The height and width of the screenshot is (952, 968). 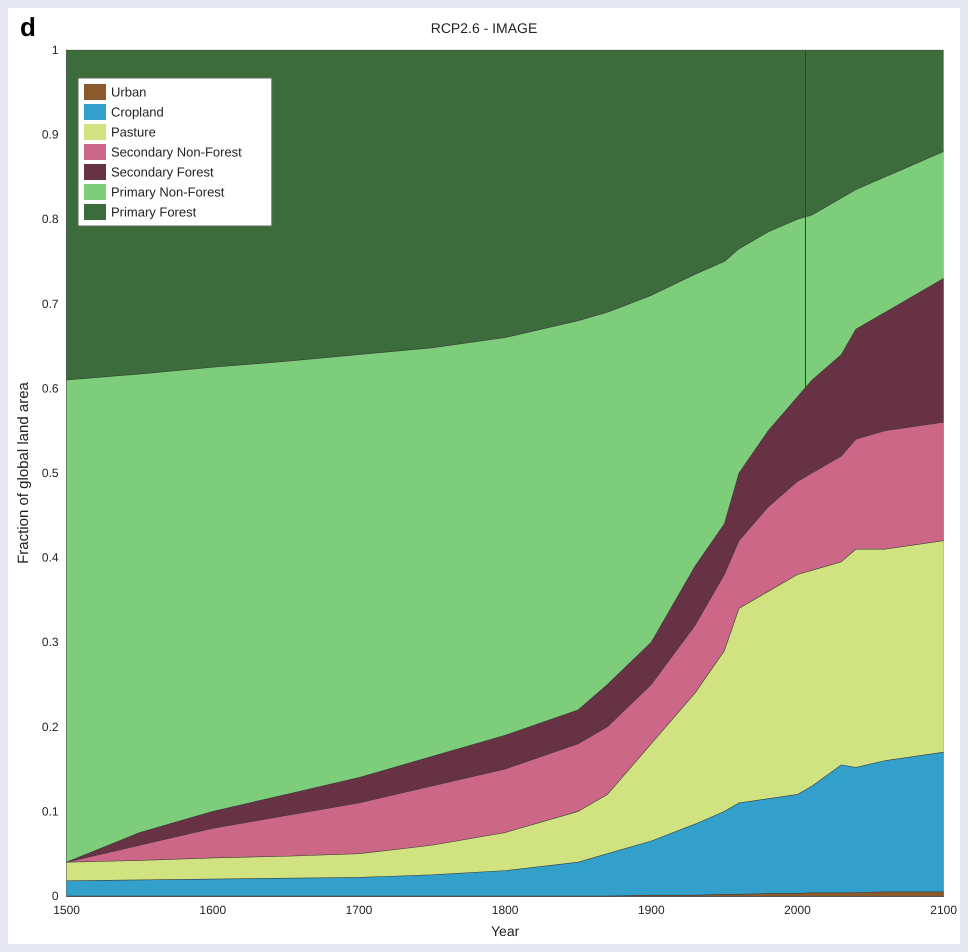 What do you see at coordinates (28, 27) in the screenshot?
I see `text: d` at bounding box center [28, 27].